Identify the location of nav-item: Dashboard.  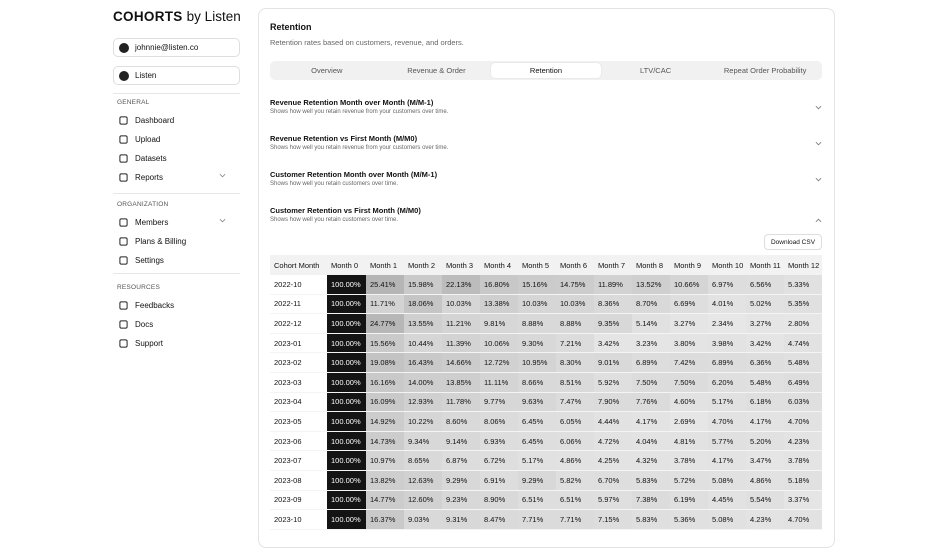
(178, 120).